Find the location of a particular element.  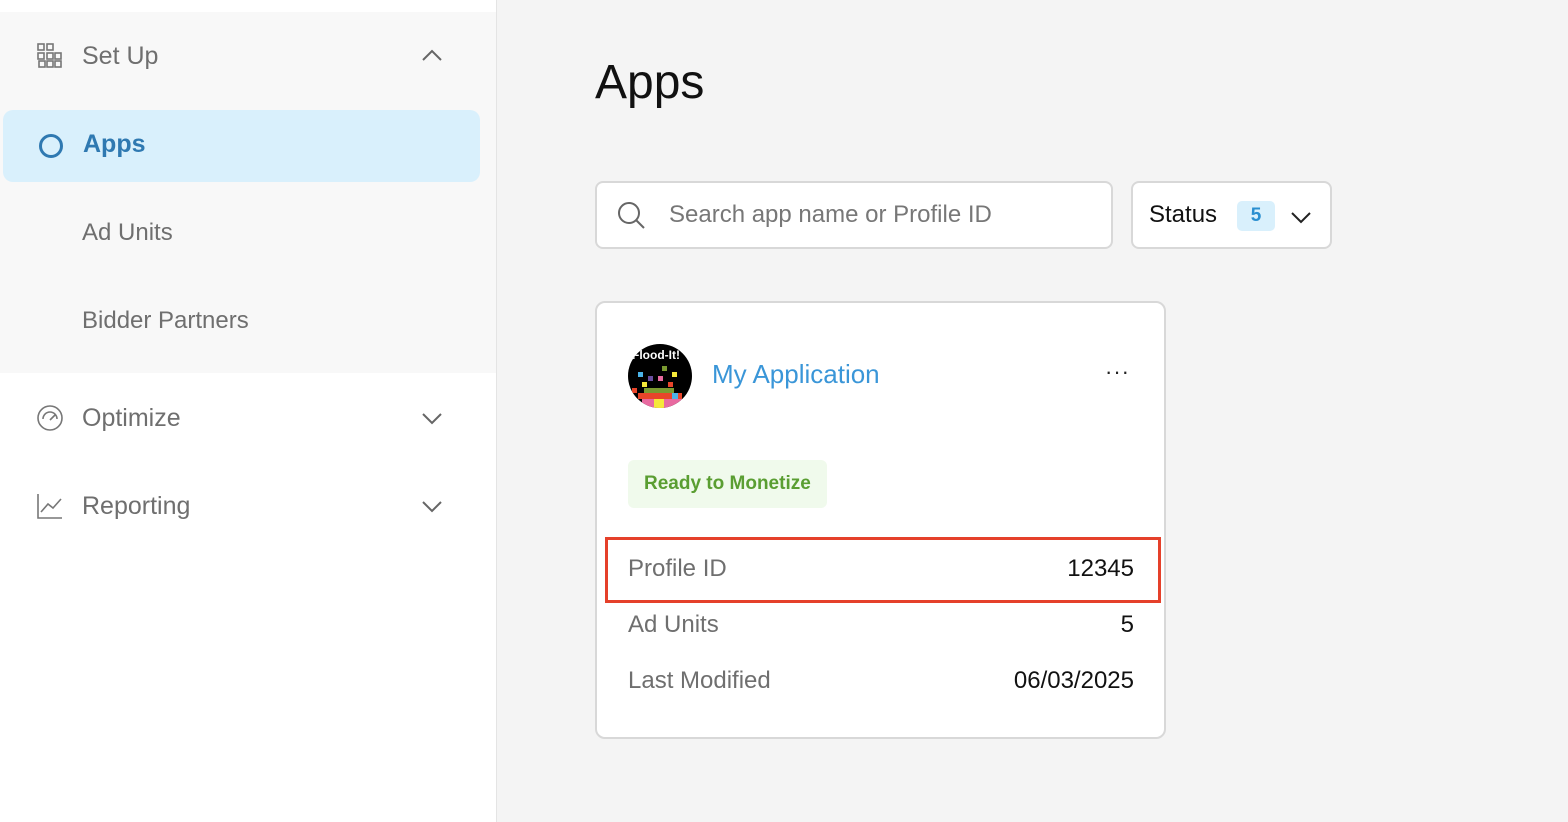

grid-icon is located at coordinates (50, 56).